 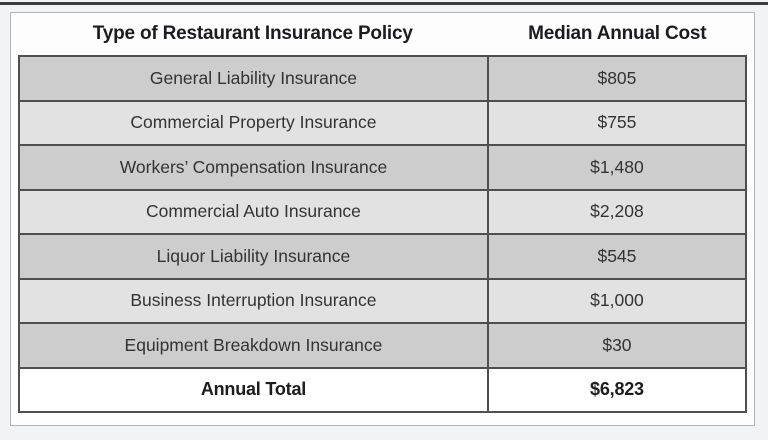 I want to click on cost-value-cell: $1,000, so click(x=615, y=300).